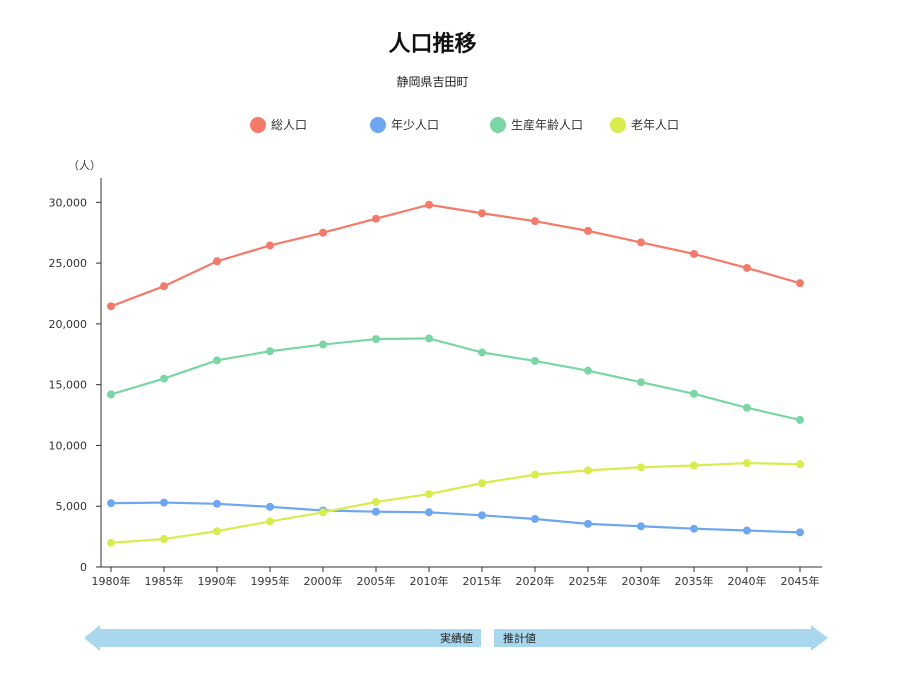 The width and height of the screenshot is (916, 690). Describe the element at coordinates (432, 44) in the screenshot. I see `chart-title: 人口推移` at that location.